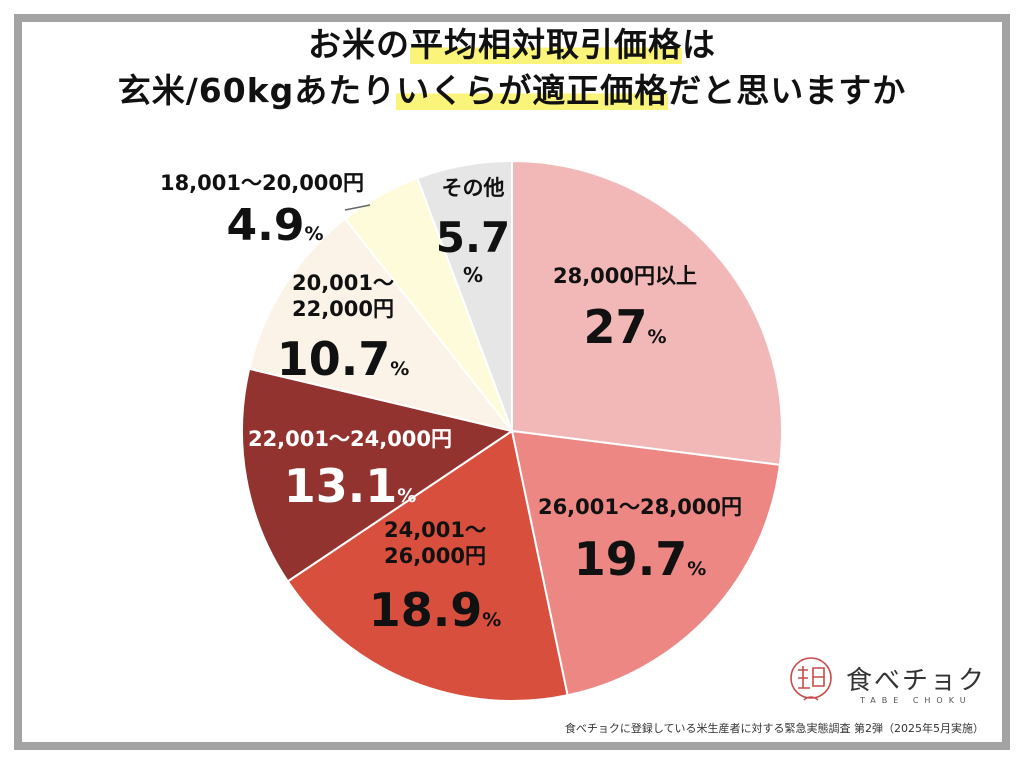  I want to click on slice-value: 4.9%, so click(275, 225).